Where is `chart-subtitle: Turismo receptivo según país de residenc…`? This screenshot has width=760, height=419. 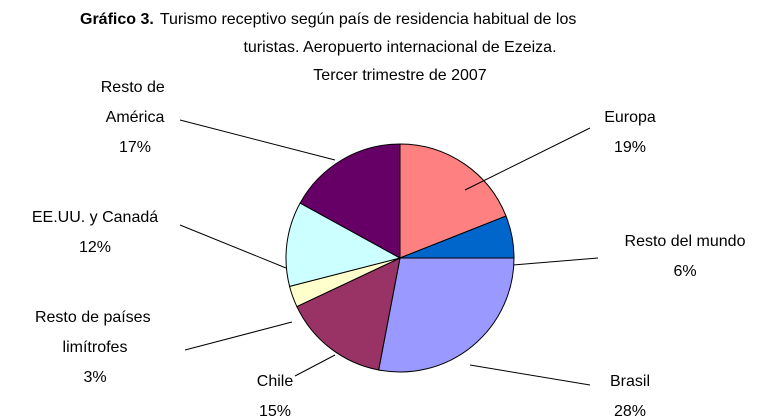
chart-subtitle: Turismo receptivo según país de residenc… is located at coordinates (368, 19).